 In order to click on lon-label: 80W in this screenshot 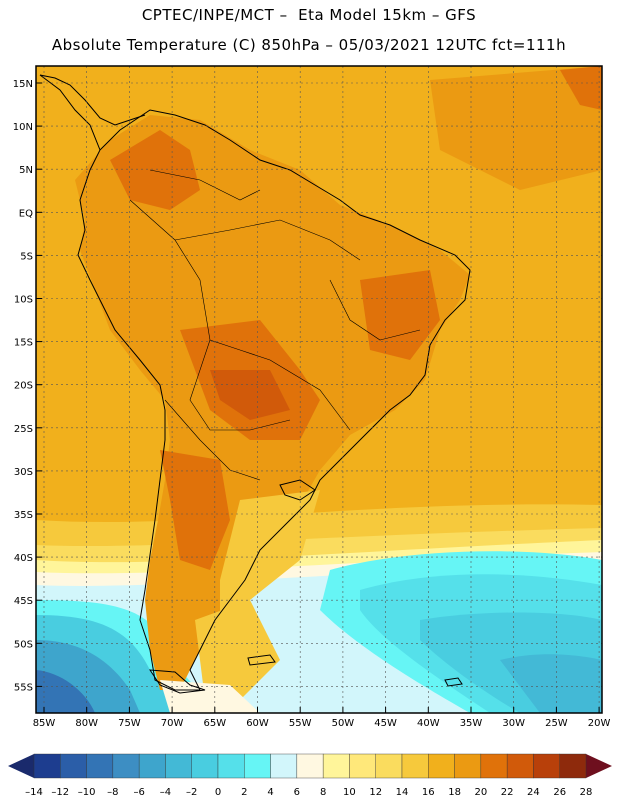, I will do `click(86, 723)`.